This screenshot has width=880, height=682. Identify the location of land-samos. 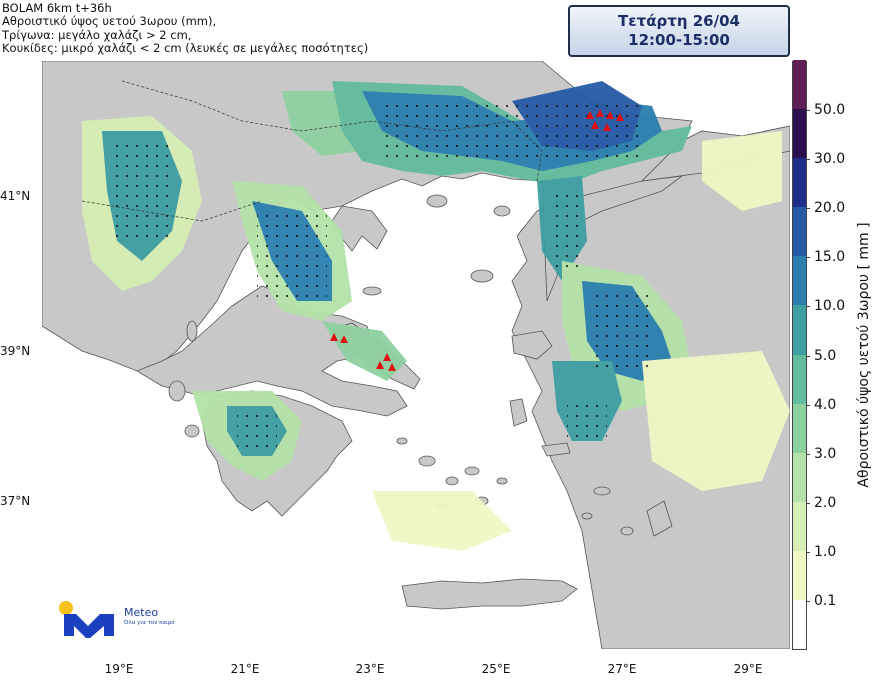
(556, 449).